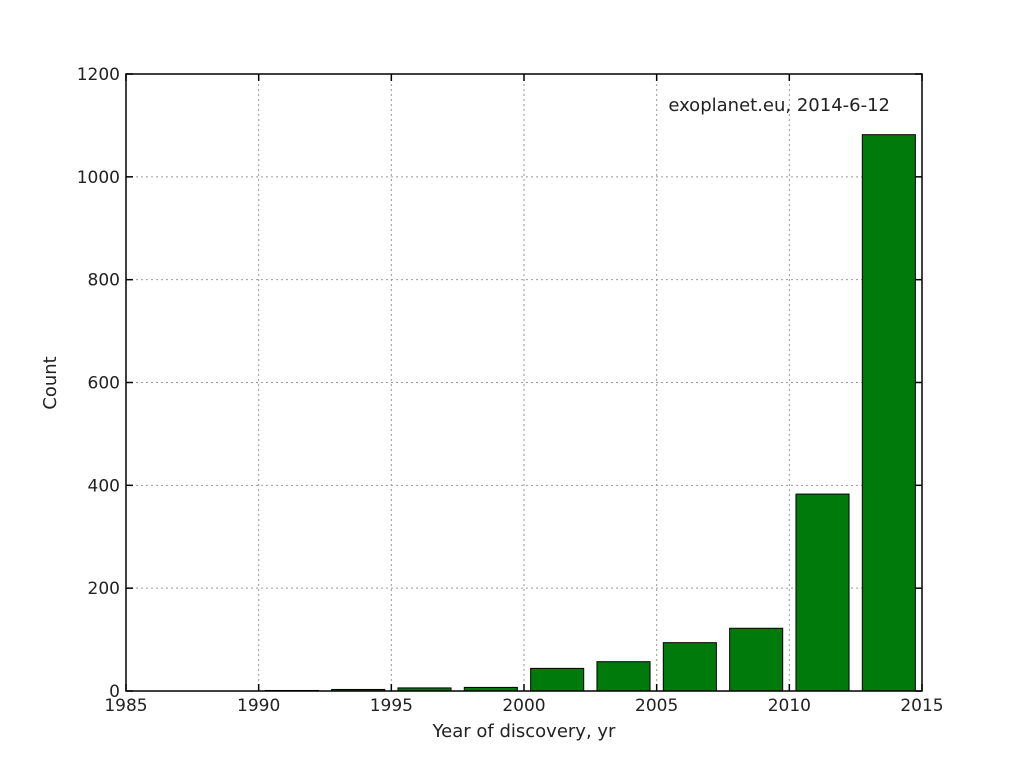  I want to click on x-tick-label: 2000, so click(523, 706).